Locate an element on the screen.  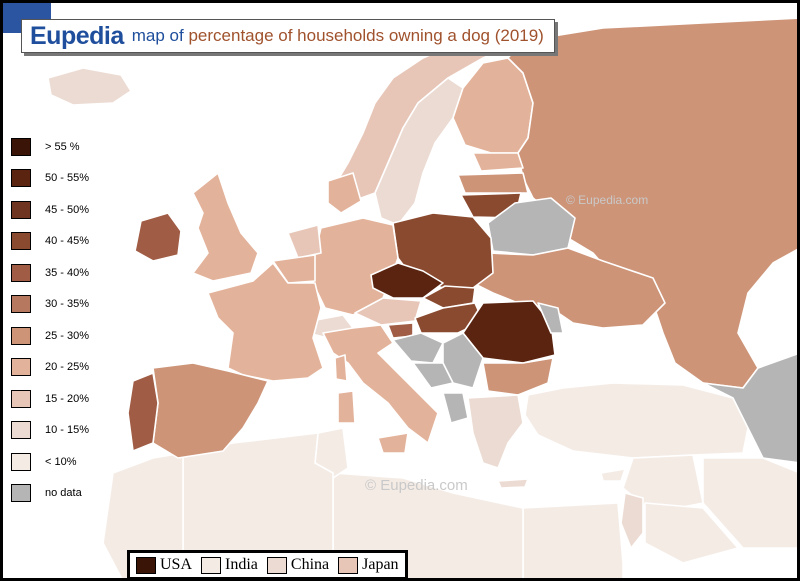
legend-row: > 55 % is located at coordinates (50, 147).